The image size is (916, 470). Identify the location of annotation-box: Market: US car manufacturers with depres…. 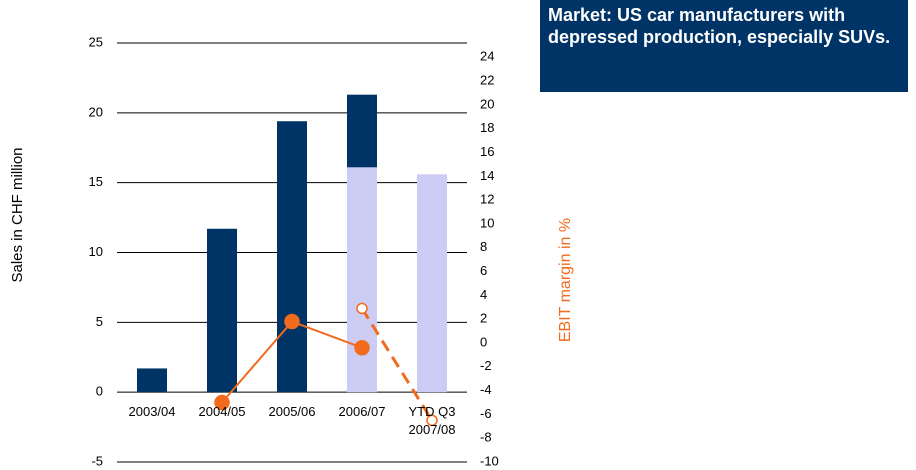
(724, 46).